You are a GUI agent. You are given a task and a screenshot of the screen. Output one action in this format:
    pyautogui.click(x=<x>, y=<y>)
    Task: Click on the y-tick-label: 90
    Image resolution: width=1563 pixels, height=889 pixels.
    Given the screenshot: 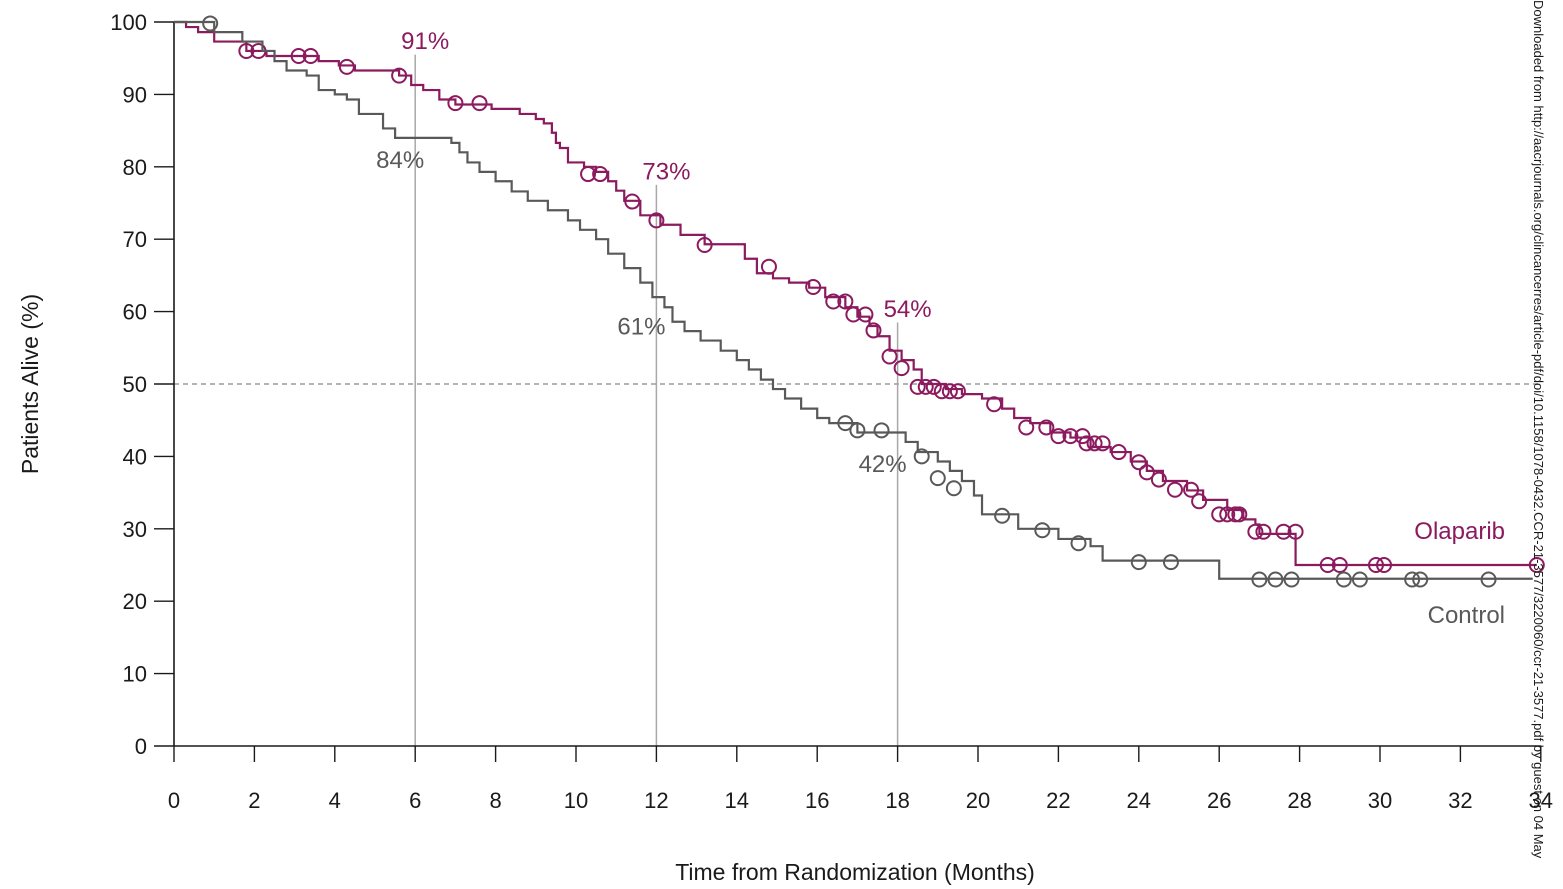 What is the action you would take?
    pyautogui.click(x=135, y=94)
    